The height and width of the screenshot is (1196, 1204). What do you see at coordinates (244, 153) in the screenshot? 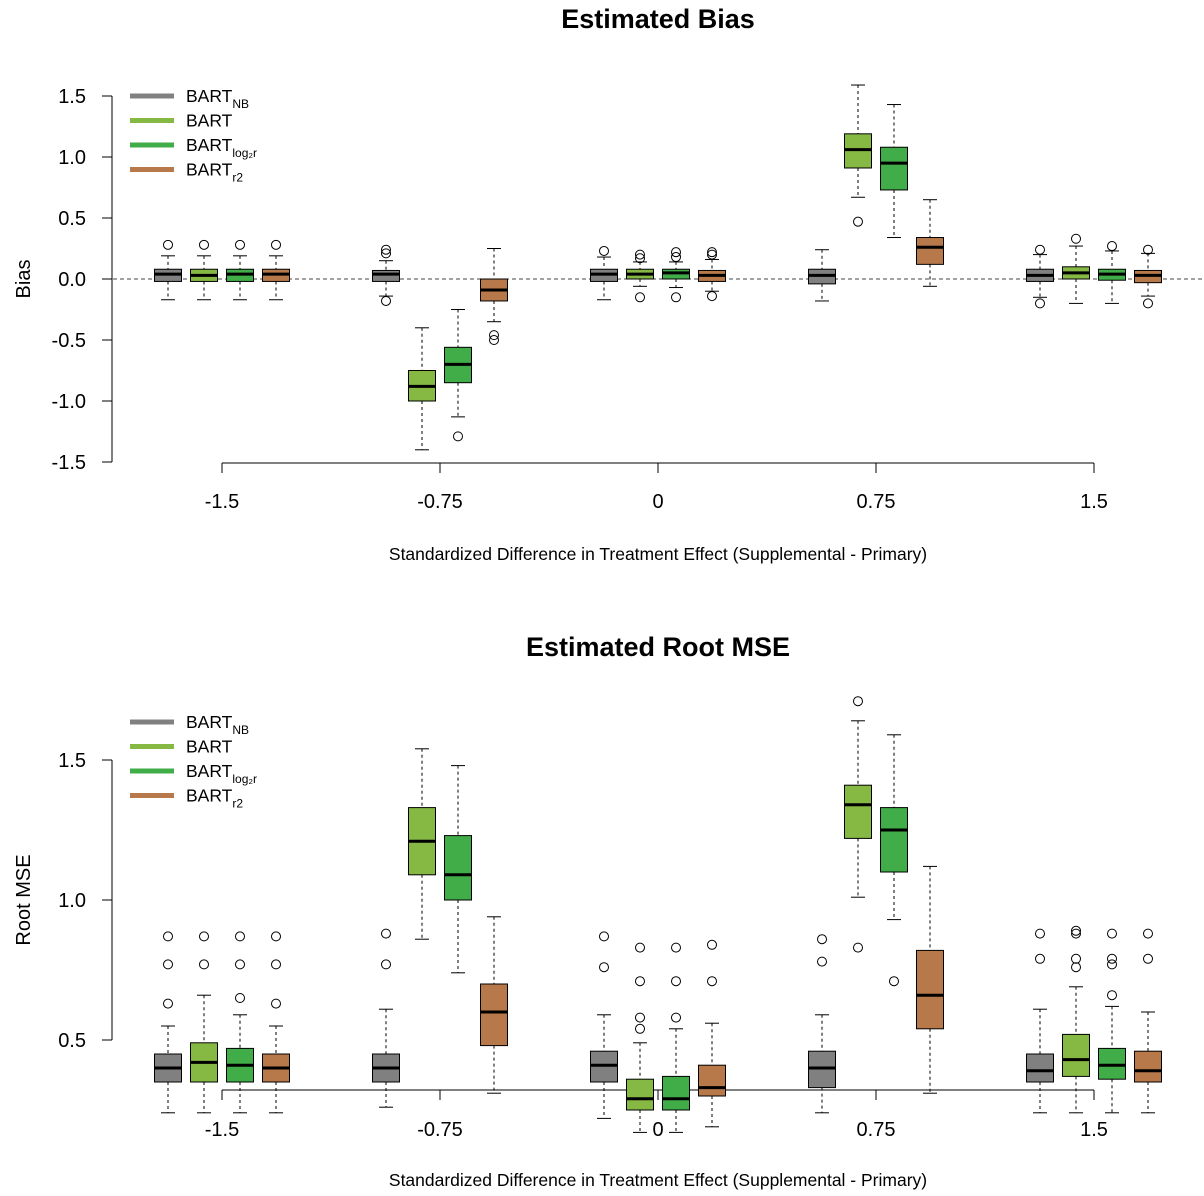
I see `legend-label-subscript: log₂r` at bounding box center [244, 153].